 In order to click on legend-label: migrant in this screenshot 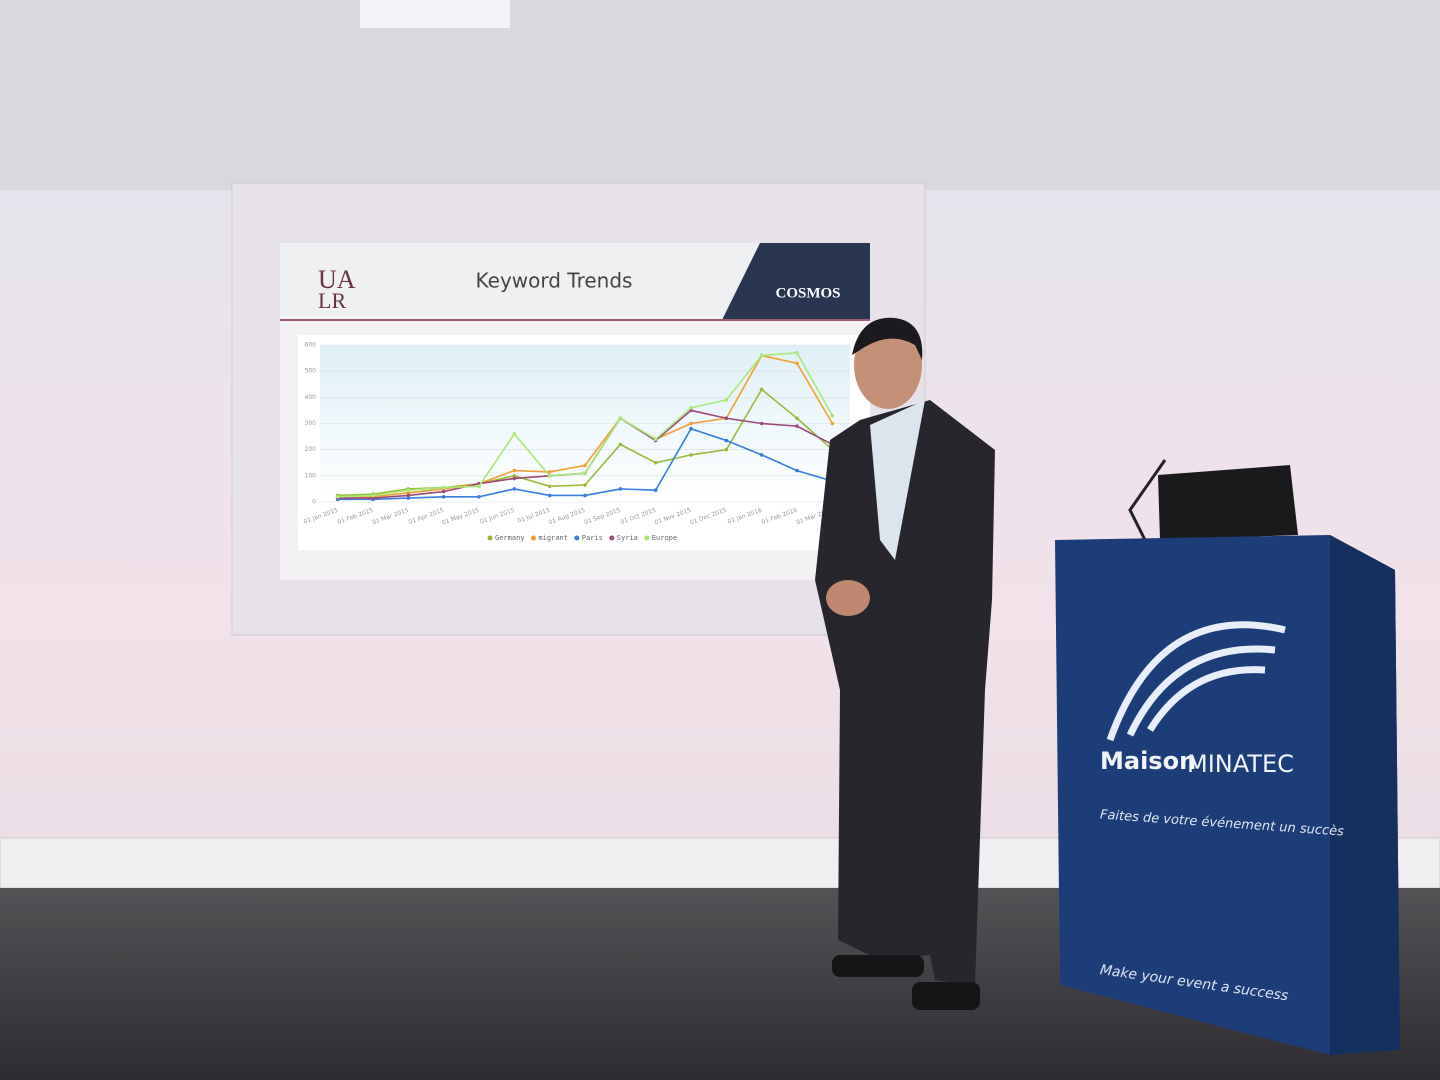, I will do `click(553, 538)`.